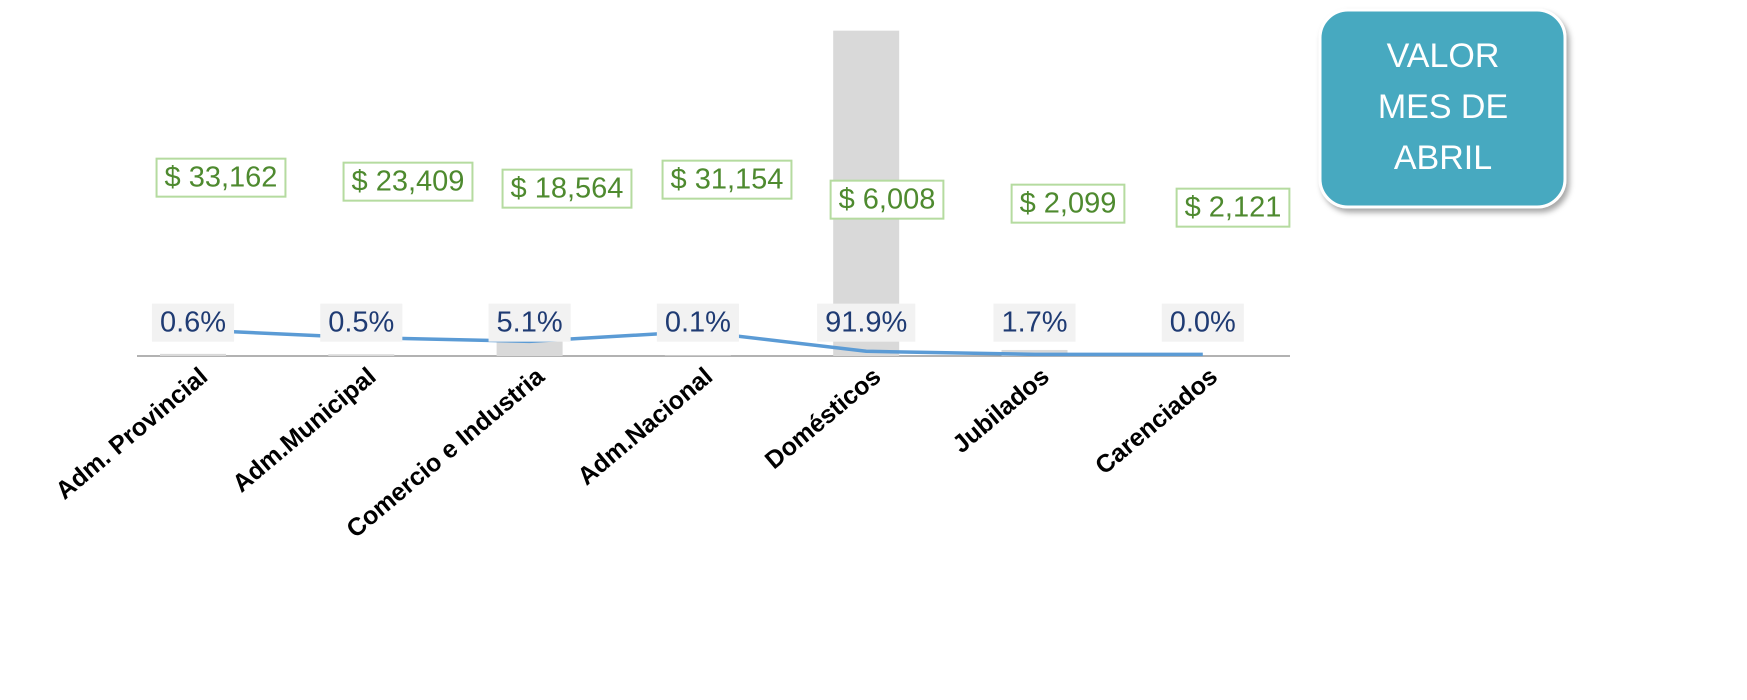  I want to click on x-tick-label: Jubilados, so click(1000, 410).